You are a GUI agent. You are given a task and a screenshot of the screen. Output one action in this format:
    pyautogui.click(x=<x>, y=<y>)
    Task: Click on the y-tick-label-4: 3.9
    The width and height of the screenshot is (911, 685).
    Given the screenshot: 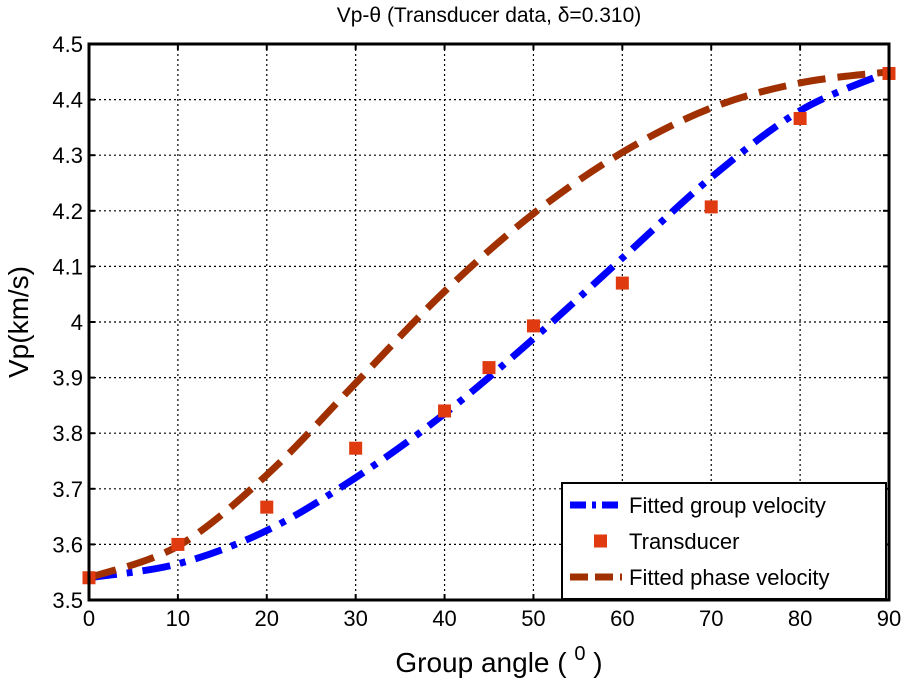 What is the action you would take?
    pyautogui.click(x=67, y=378)
    